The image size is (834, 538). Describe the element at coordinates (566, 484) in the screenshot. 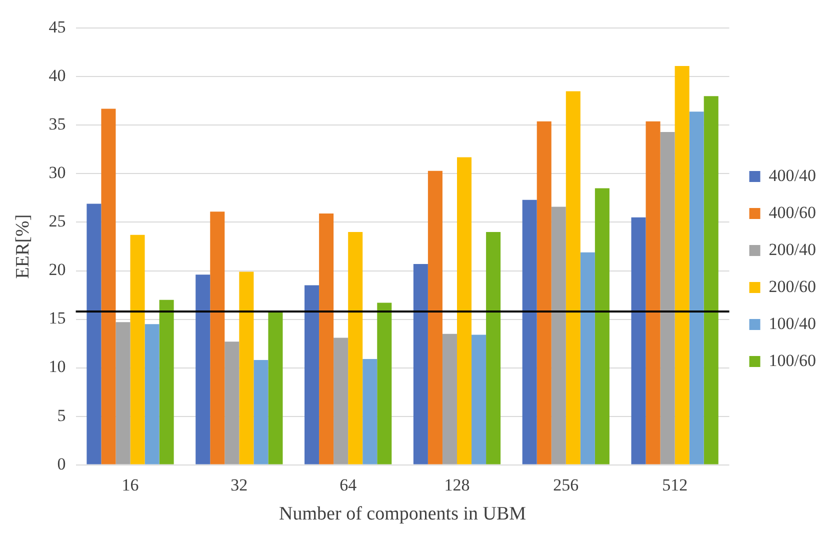

I see `x-tick-label: 256` at that location.